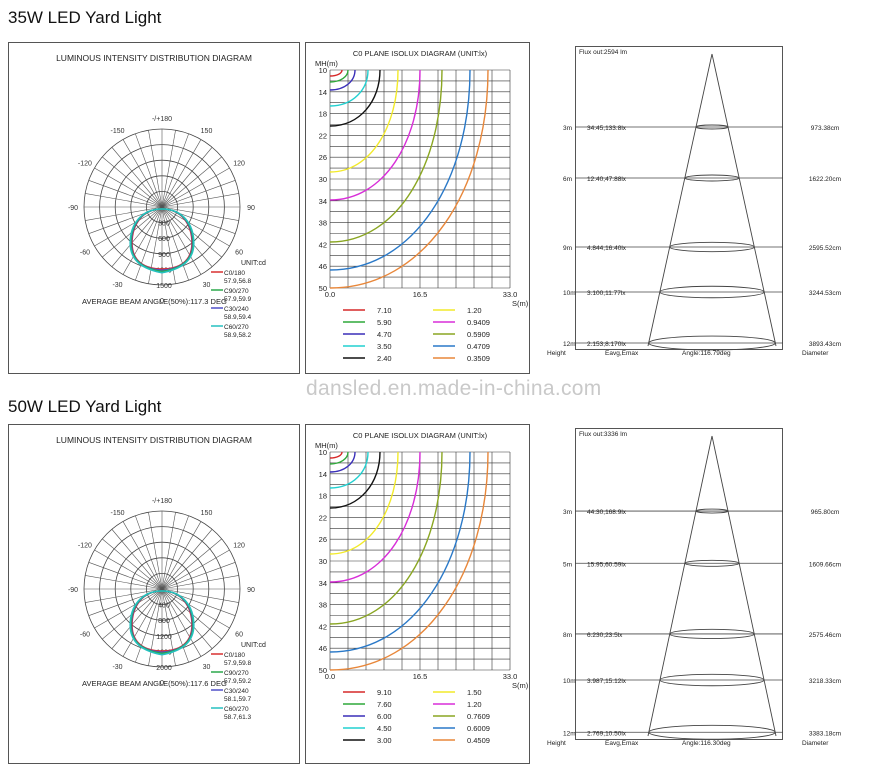 This screenshot has width=869, height=777. Describe the element at coordinates (607, 179) in the screenshot. I see `illuminance-value: 12.40,47.88lx` at that location.